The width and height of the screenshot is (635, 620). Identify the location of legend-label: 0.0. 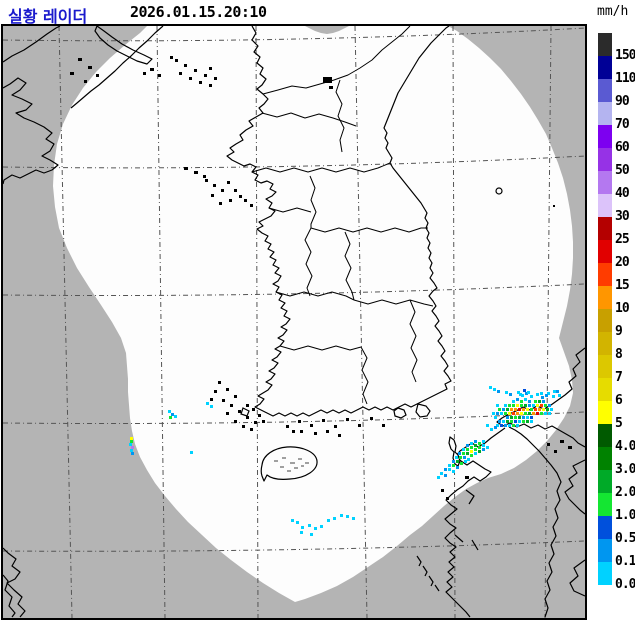
(625, 584).